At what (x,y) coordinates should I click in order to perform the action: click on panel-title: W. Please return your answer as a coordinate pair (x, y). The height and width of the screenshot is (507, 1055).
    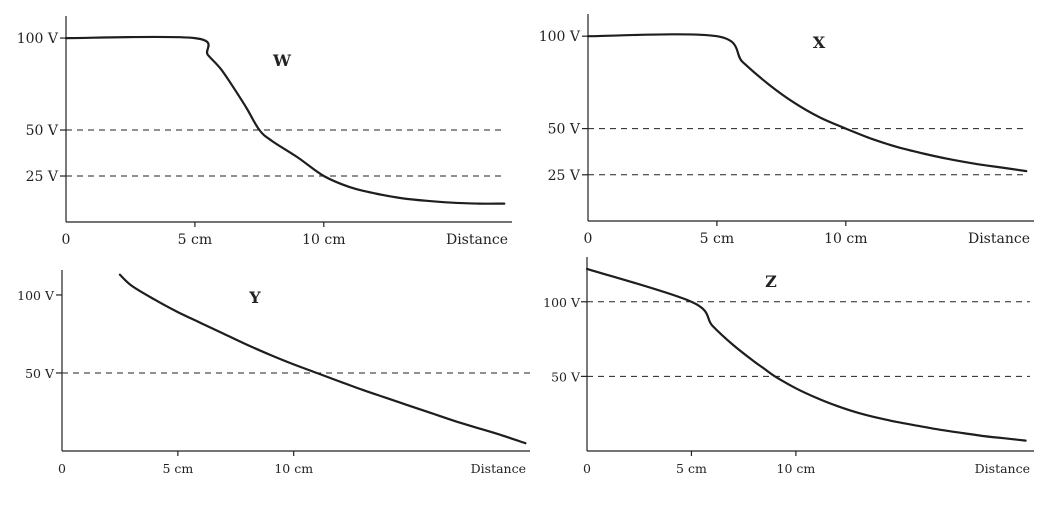
    Looking at the image, I should click on (282, 60).